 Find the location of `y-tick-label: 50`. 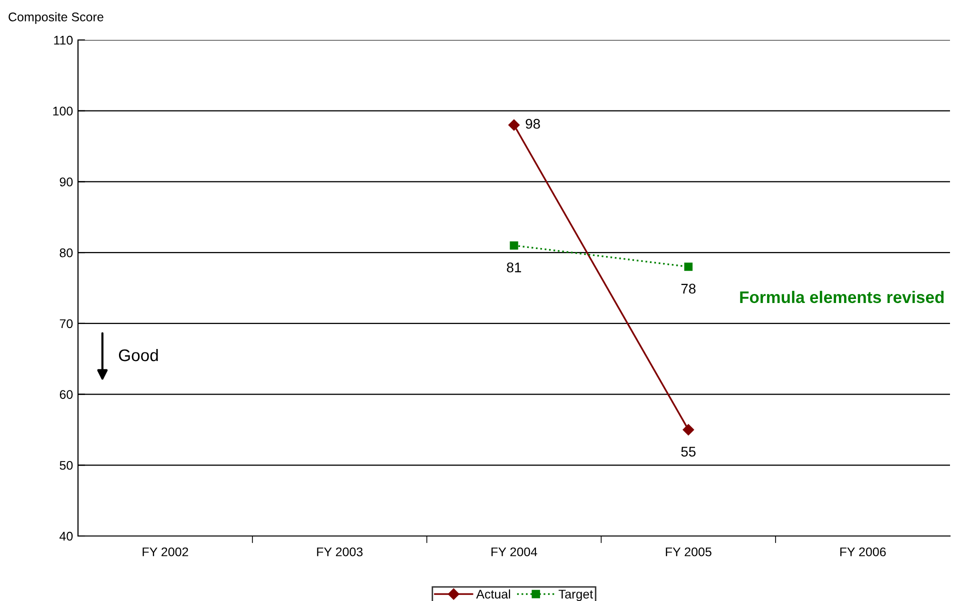

y-tick-label: 50 is located at coordinates (66, 465).